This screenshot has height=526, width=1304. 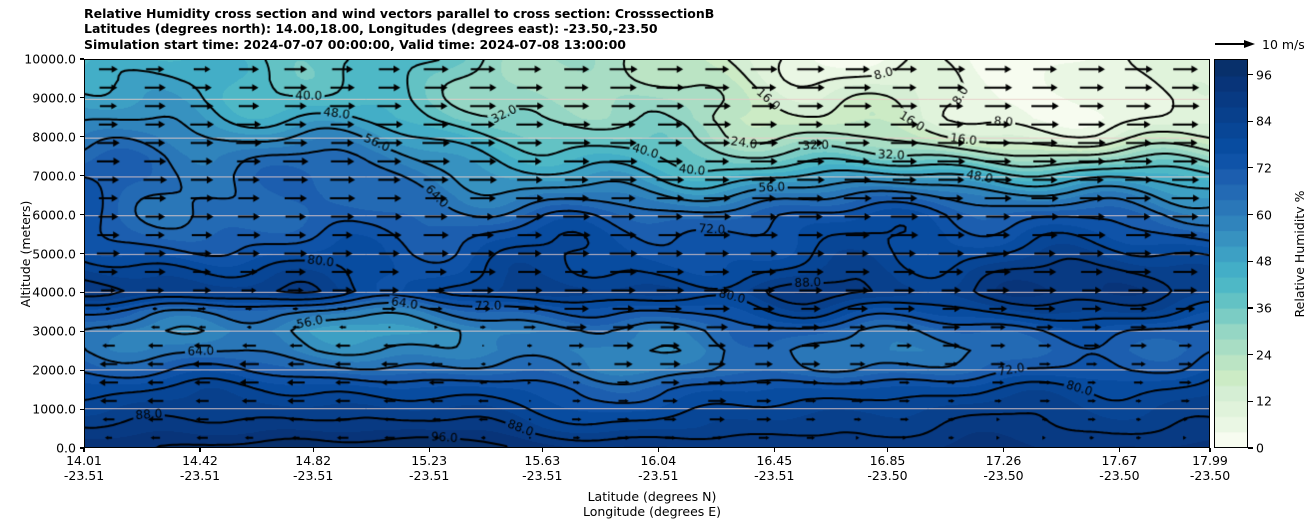 I want to click on colorbar, so click(x=1231, y=253).